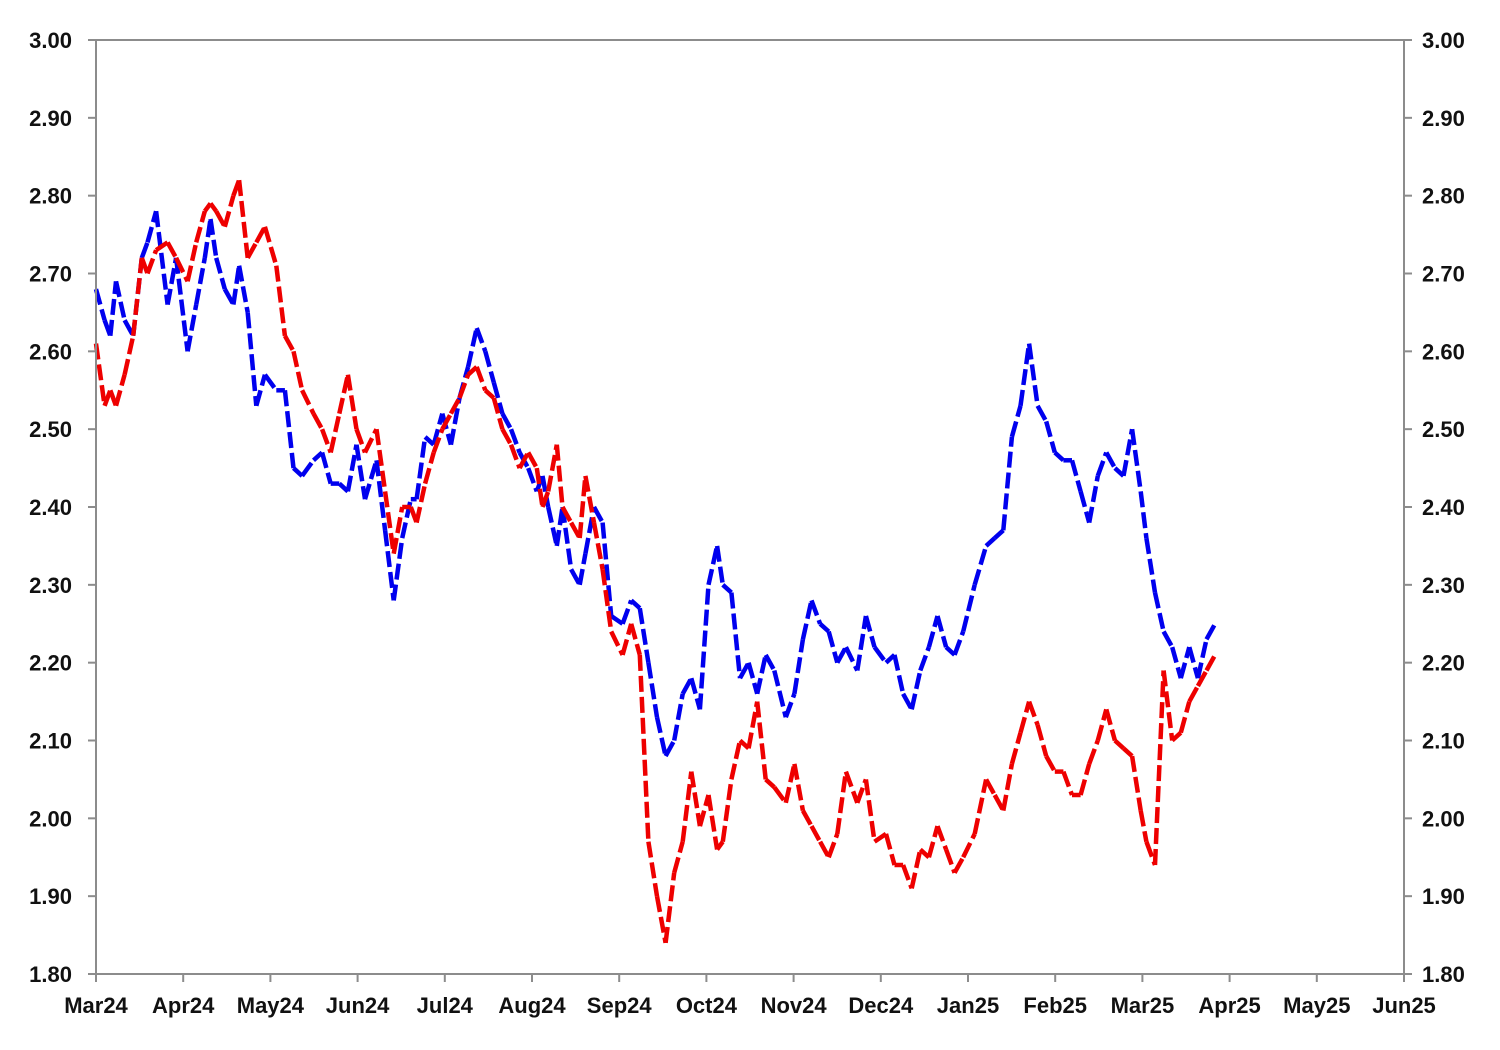 Image resolution: width=1500 pixels, height=1050 pixels. I want to click on left-y-tick-label: 1.90, so click(50, 896).